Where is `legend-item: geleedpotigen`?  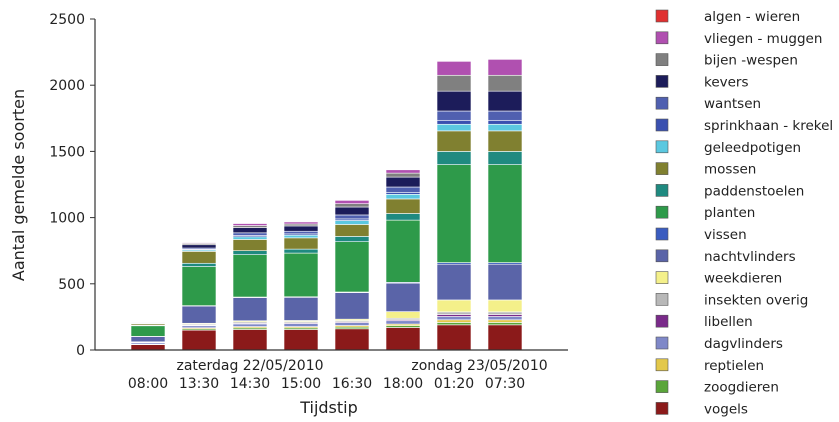
legend-item: geleedpotigen is located at coordinates (728, 148).